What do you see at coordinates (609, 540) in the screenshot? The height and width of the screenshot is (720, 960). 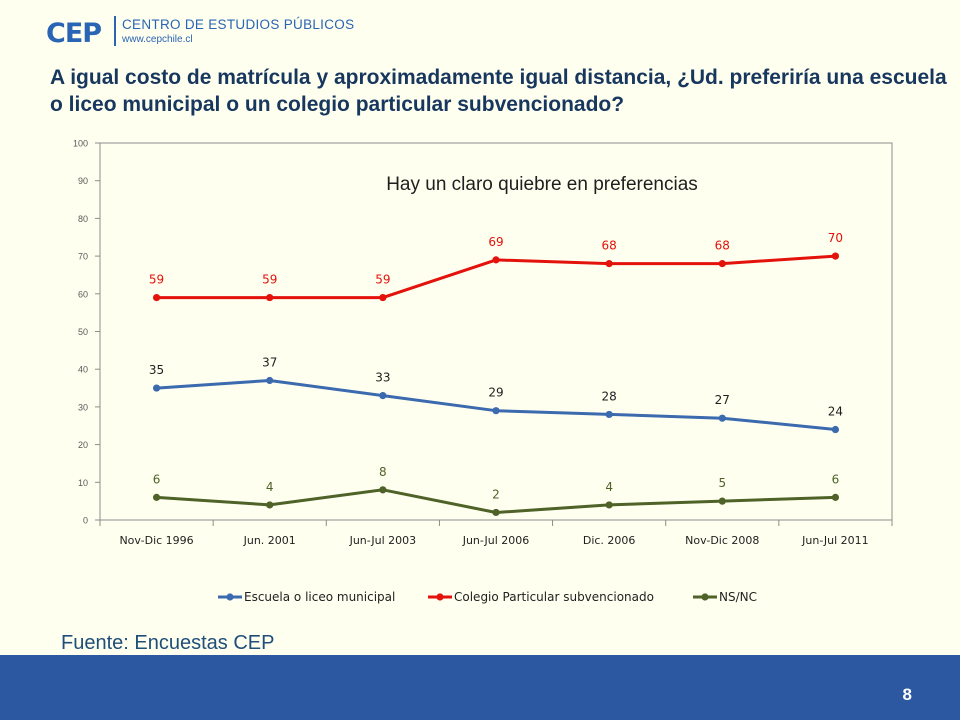 I see `x-tick-label: Dic. 2006` at bounding box center [609, 540].